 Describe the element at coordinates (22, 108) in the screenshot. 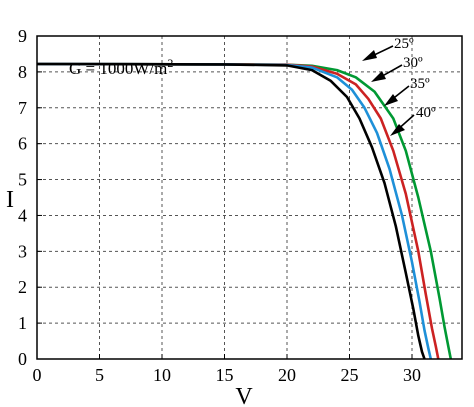

I see `y-tick-label: 7` at that location.